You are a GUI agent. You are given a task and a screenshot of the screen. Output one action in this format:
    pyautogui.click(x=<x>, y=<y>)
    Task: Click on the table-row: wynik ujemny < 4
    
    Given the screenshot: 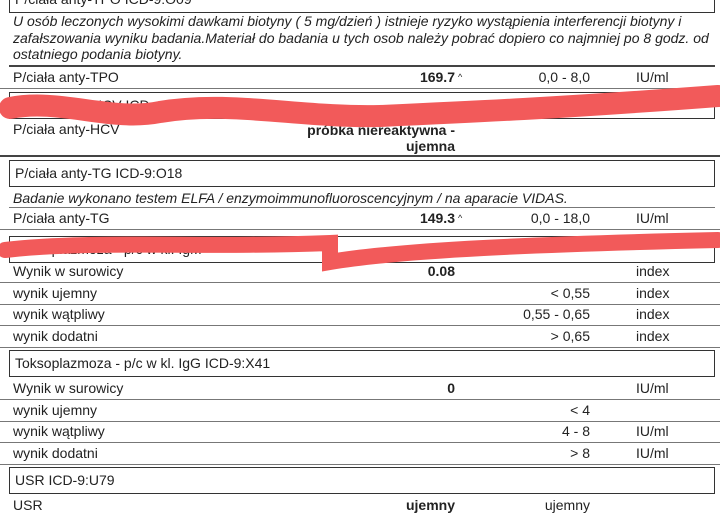 What is the action you would take?
    pyautogui.click(x=360, y=411)
    